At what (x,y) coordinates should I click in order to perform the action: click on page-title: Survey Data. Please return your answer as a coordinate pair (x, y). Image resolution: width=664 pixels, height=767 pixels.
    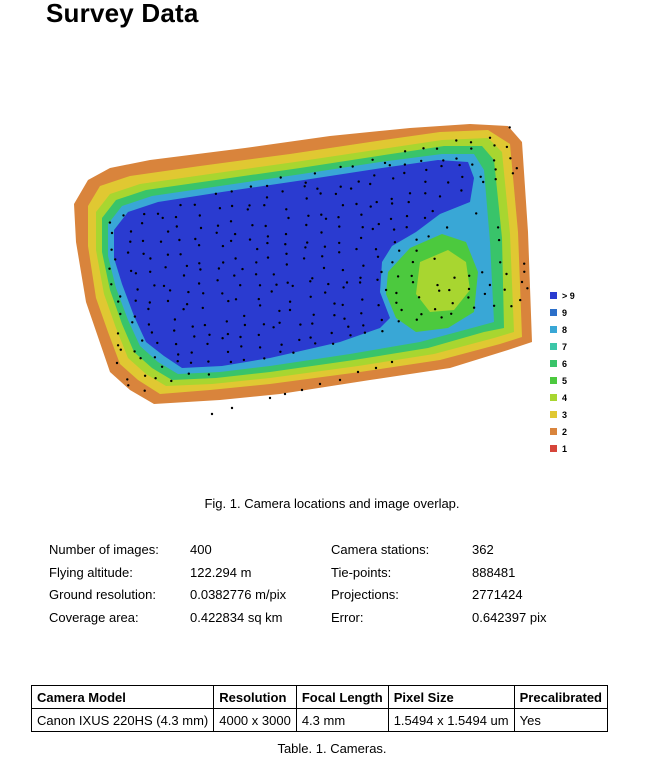
    Looking at the image, I should click on (122, 14).